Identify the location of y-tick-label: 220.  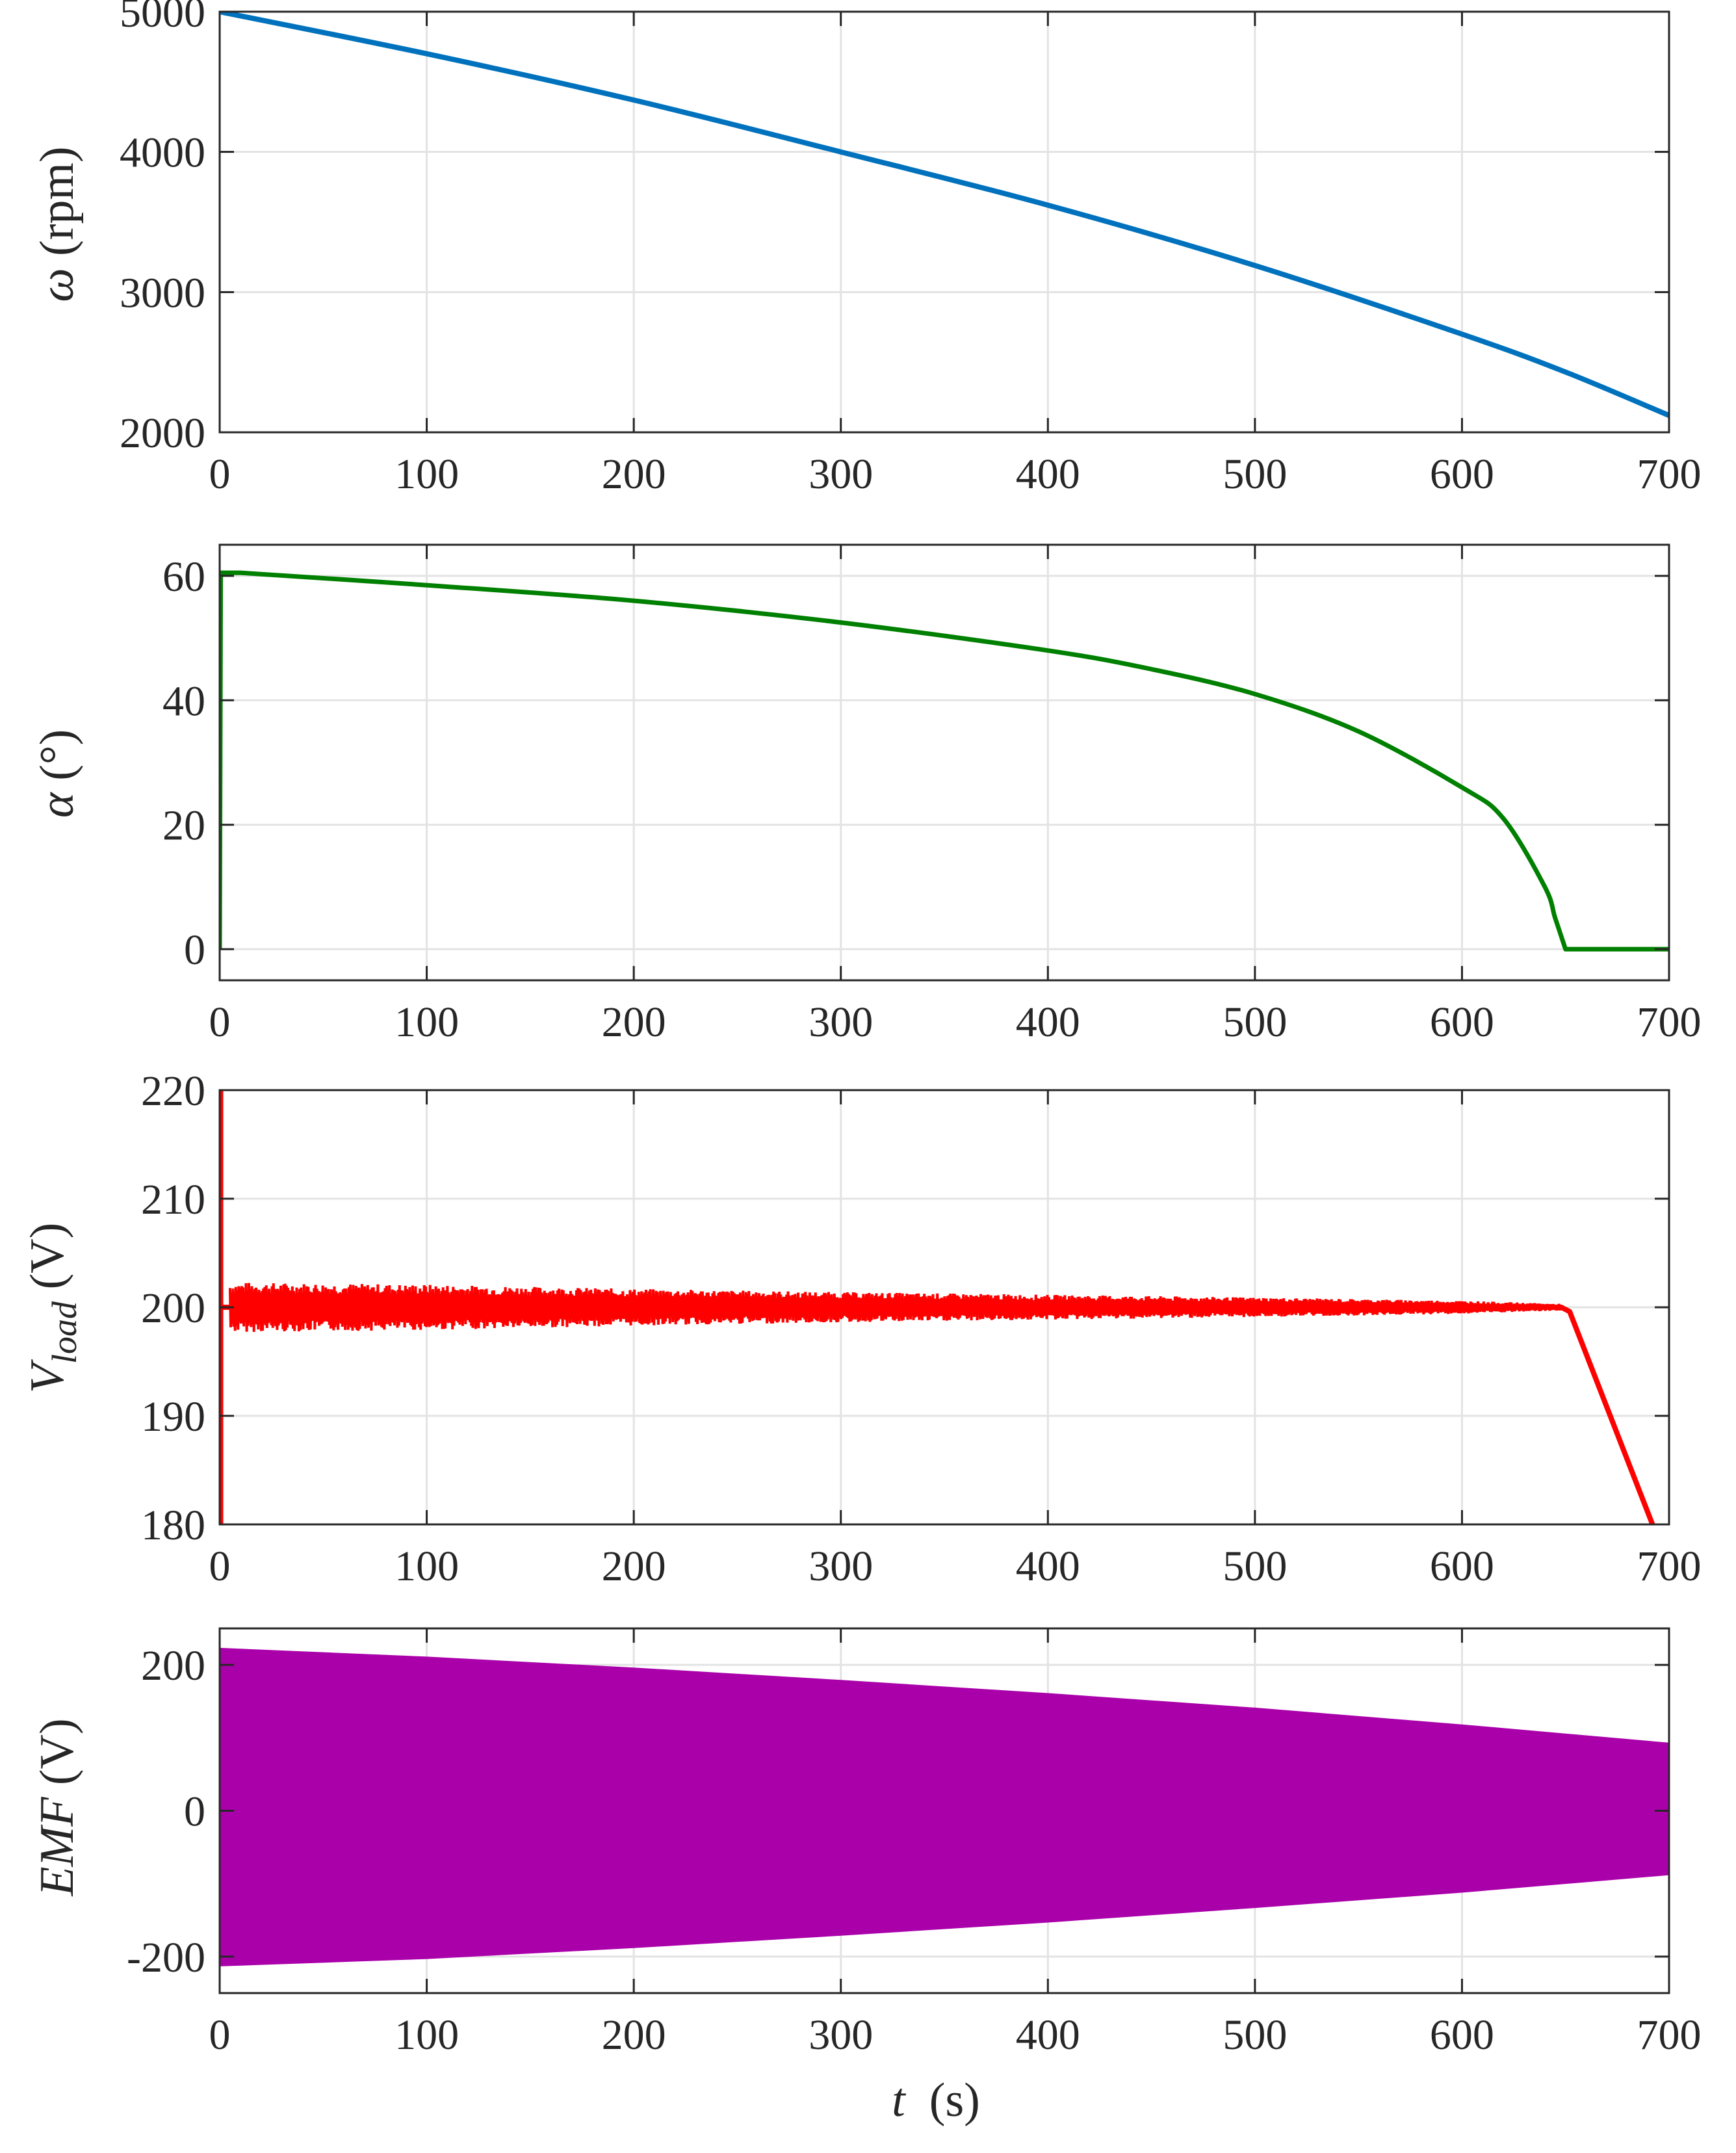
(173, 1091).